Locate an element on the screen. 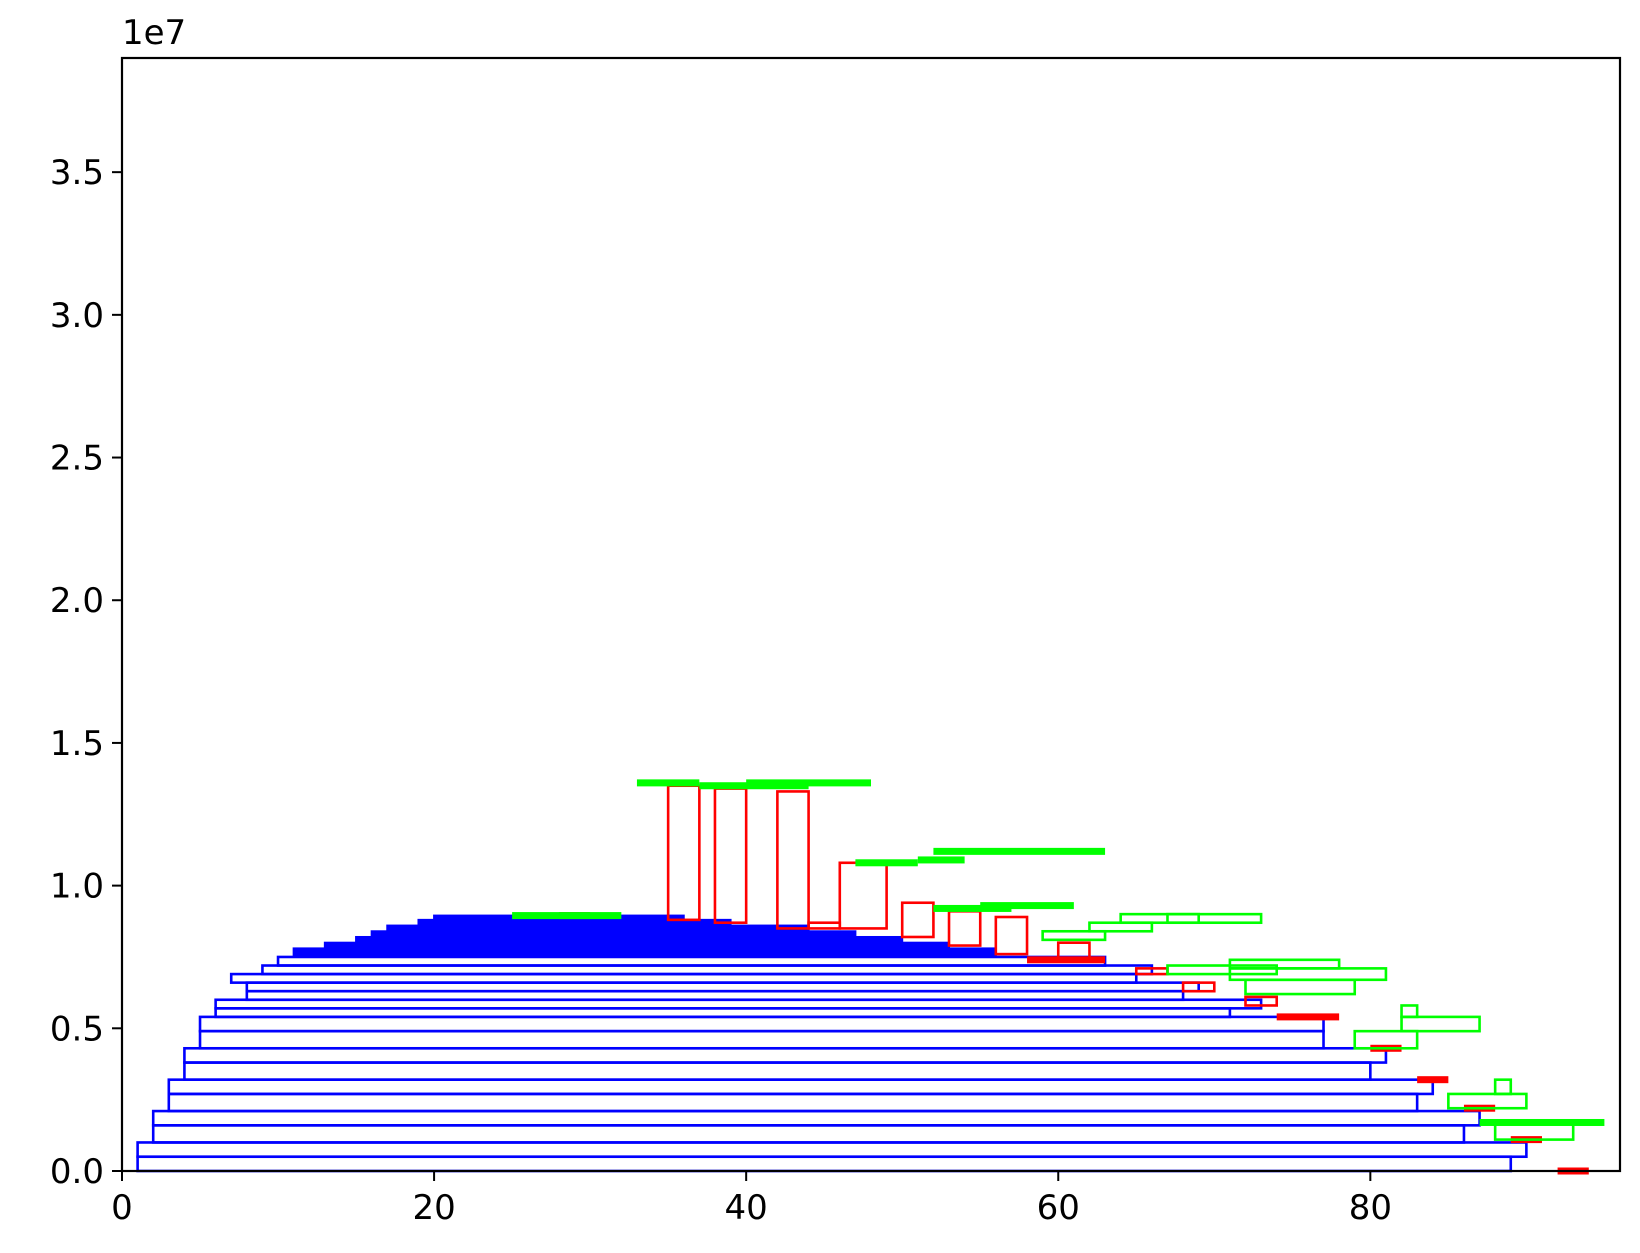 The height and width of the screenshot is (1253, 1640). y-tick-label: 3.0 is located at coordinates (77, 316).